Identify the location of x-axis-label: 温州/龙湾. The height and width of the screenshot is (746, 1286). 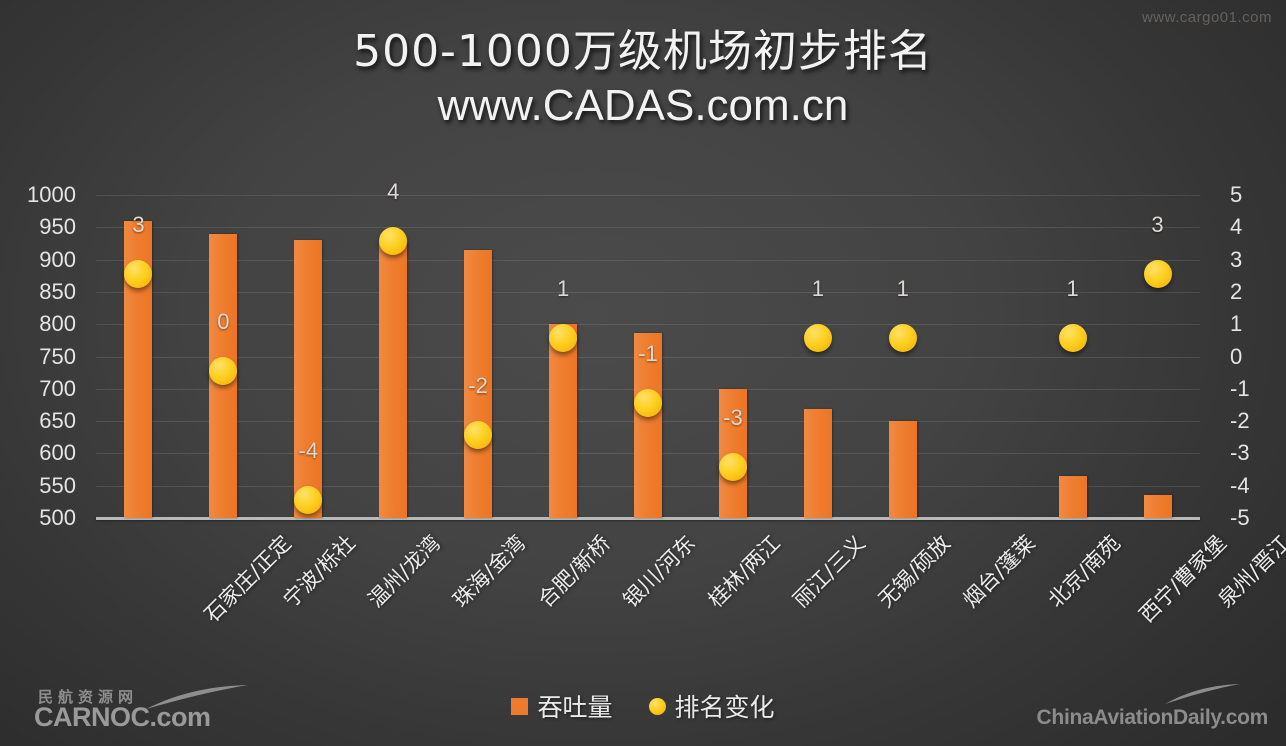
(404, 571).